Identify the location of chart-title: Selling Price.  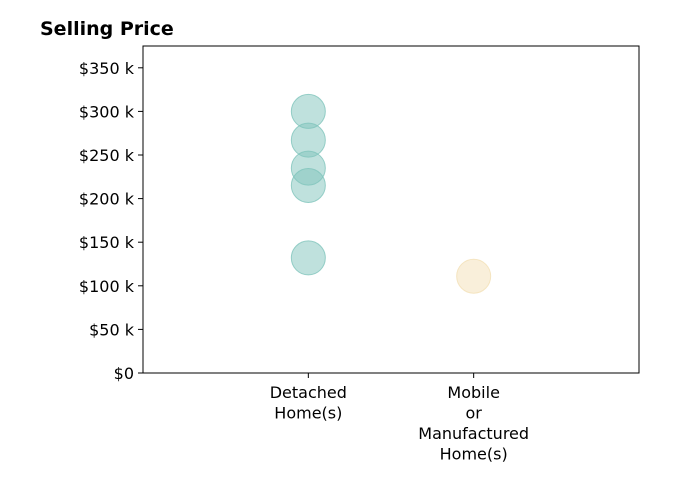
(107, 29).